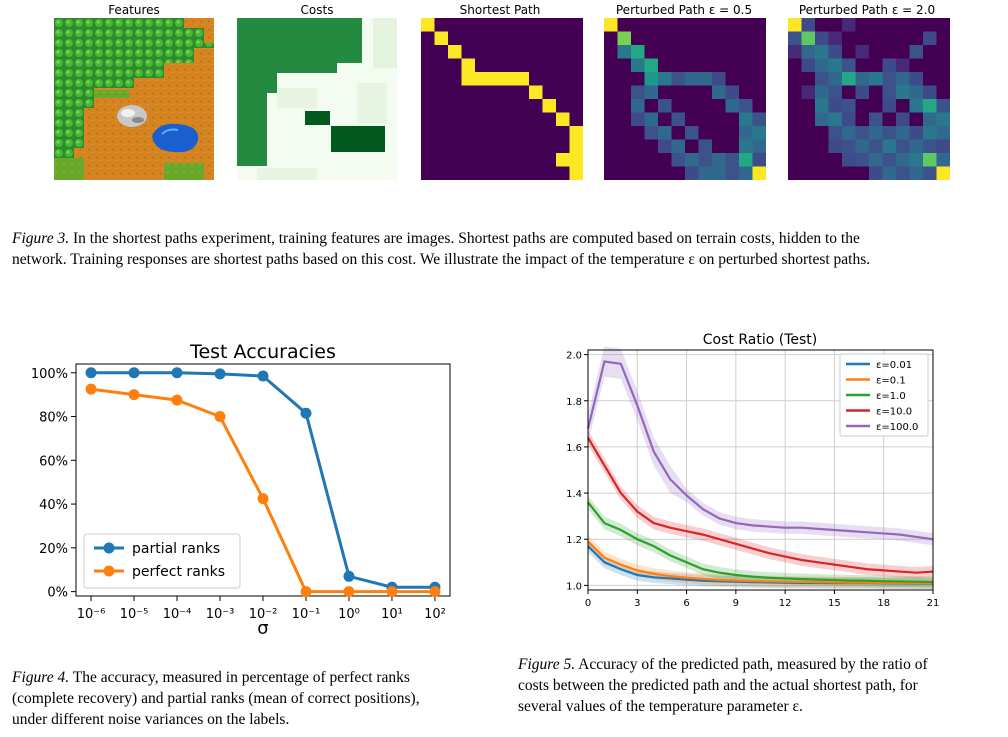 The image size is (1008, 737). I want to click on chart-legend: ε=0.01 ε=0.1 ε=1.0 ε=10.0 ε=100.0, so click(884, 395).